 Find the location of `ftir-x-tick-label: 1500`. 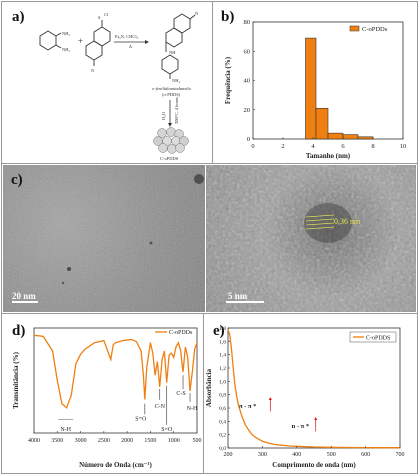

ftir-x-tick-label: 1500 is located at coordinates (150, 441).